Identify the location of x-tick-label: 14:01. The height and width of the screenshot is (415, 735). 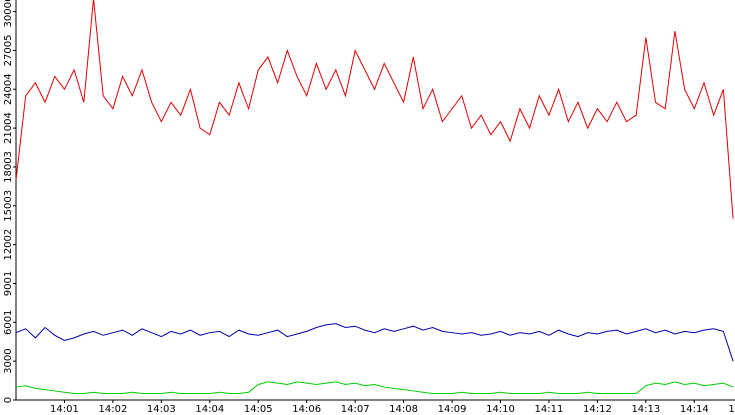
(64, 409).